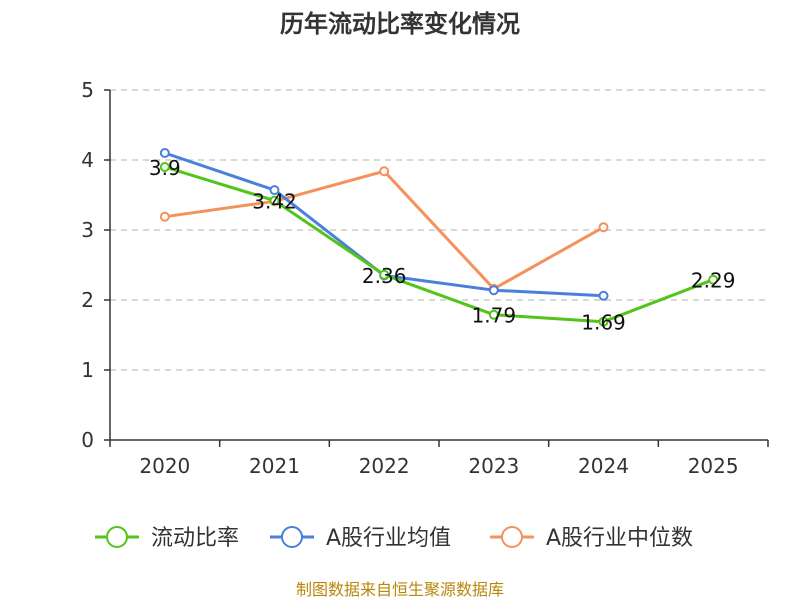 This screenshot has height=600, width=800. I want to click on data-label-2023: 1.79, so click(494, 316).